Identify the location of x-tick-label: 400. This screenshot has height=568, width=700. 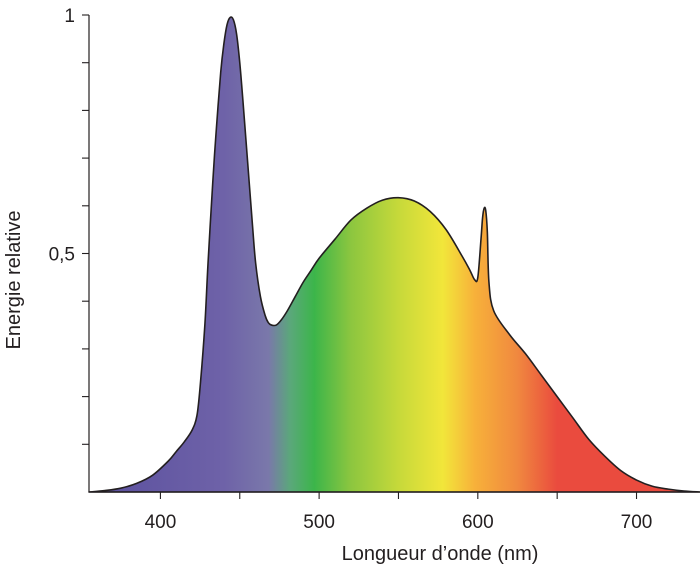
(161, 522).